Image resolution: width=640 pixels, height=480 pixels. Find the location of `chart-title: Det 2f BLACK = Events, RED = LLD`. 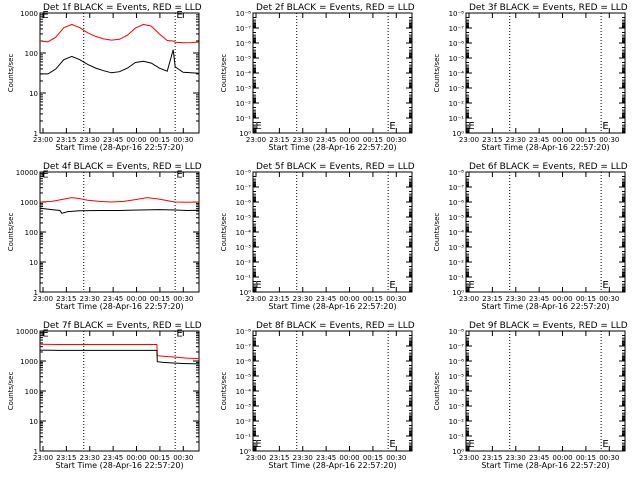

chart-title: Det 2f BLACK = Events, RED = LLD is located at coordinates (335, 8).